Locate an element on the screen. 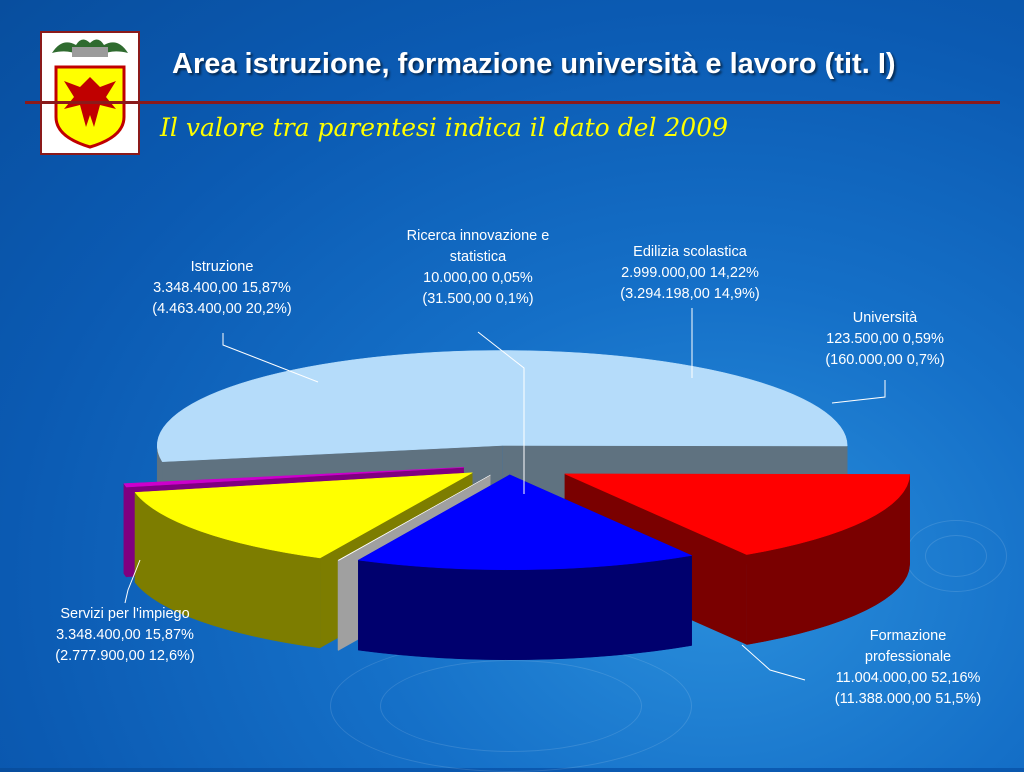  slice-label-line: 123.500,00 0,59% is located at coordinates (885, 339).